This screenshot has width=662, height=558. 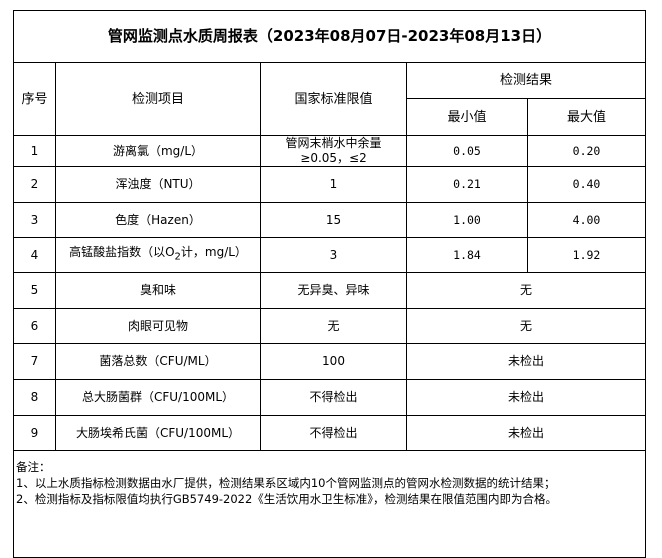 What do you see at coordinates (158, 99) in the screenshot?
I see `header-item: 检测项目` at bounding box center [158, 99].